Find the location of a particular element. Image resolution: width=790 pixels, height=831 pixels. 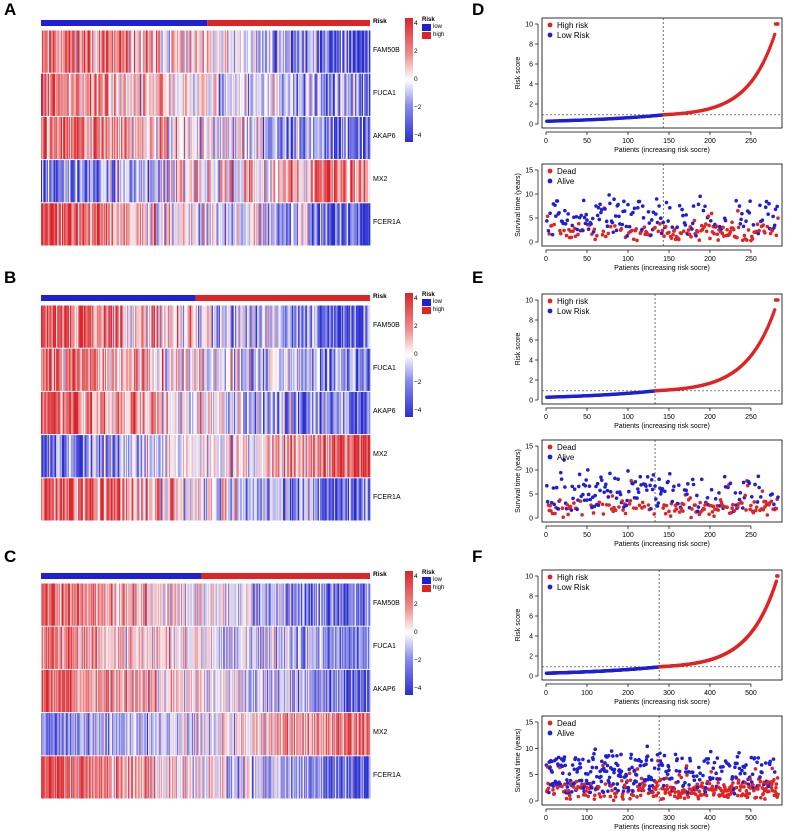

y-tick-label: 6 is located at coordinates (531, 341).